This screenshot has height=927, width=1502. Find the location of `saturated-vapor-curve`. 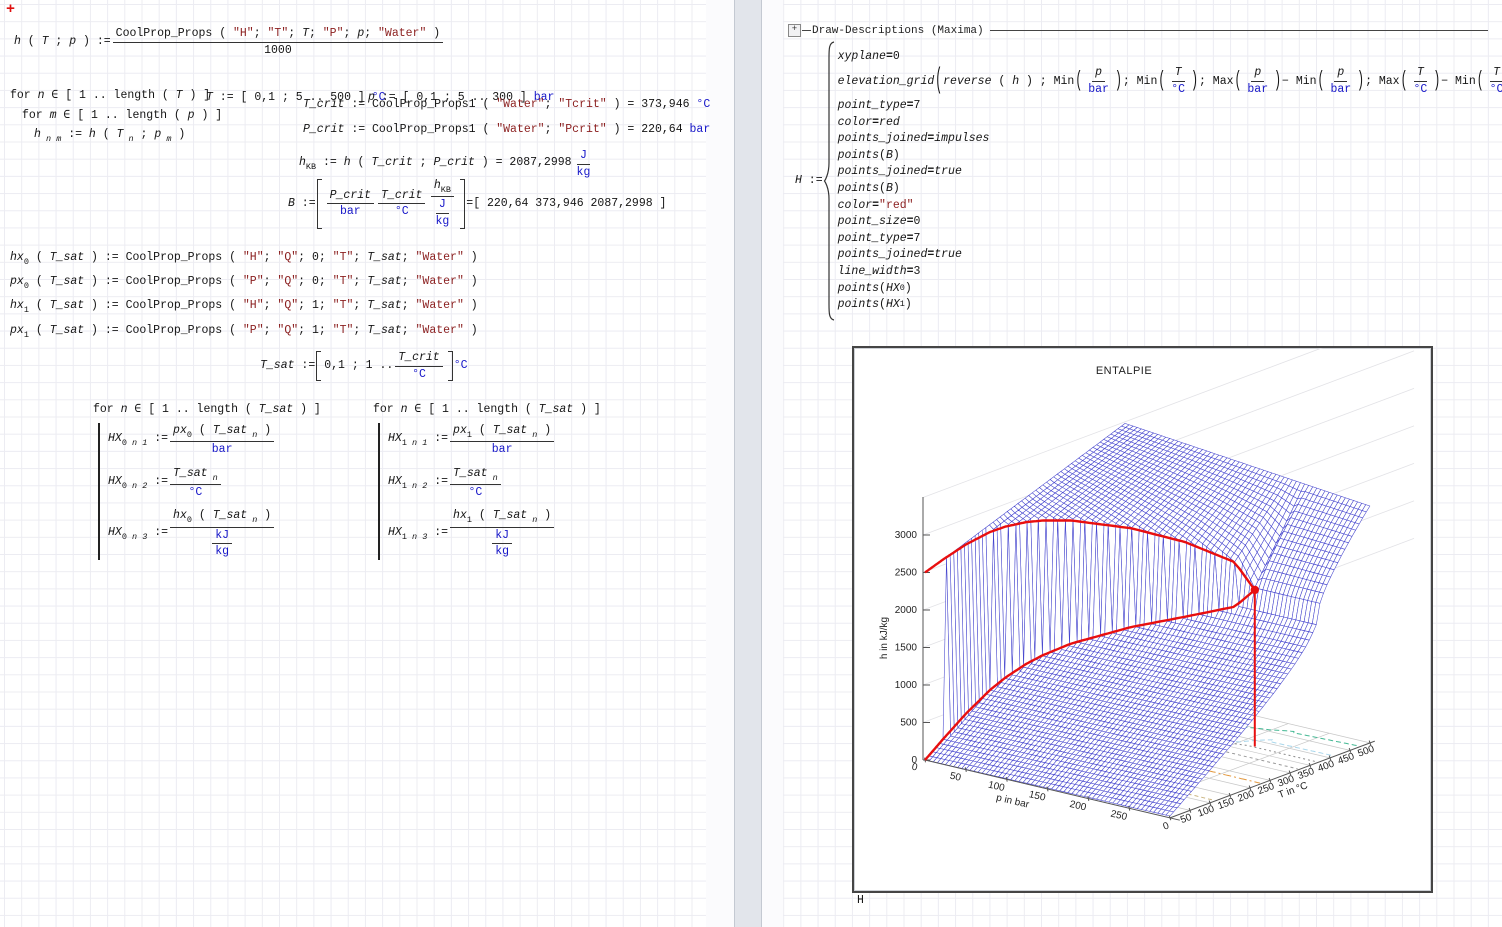

saturated-vapor-curve is located at coordinates (1090, 555).